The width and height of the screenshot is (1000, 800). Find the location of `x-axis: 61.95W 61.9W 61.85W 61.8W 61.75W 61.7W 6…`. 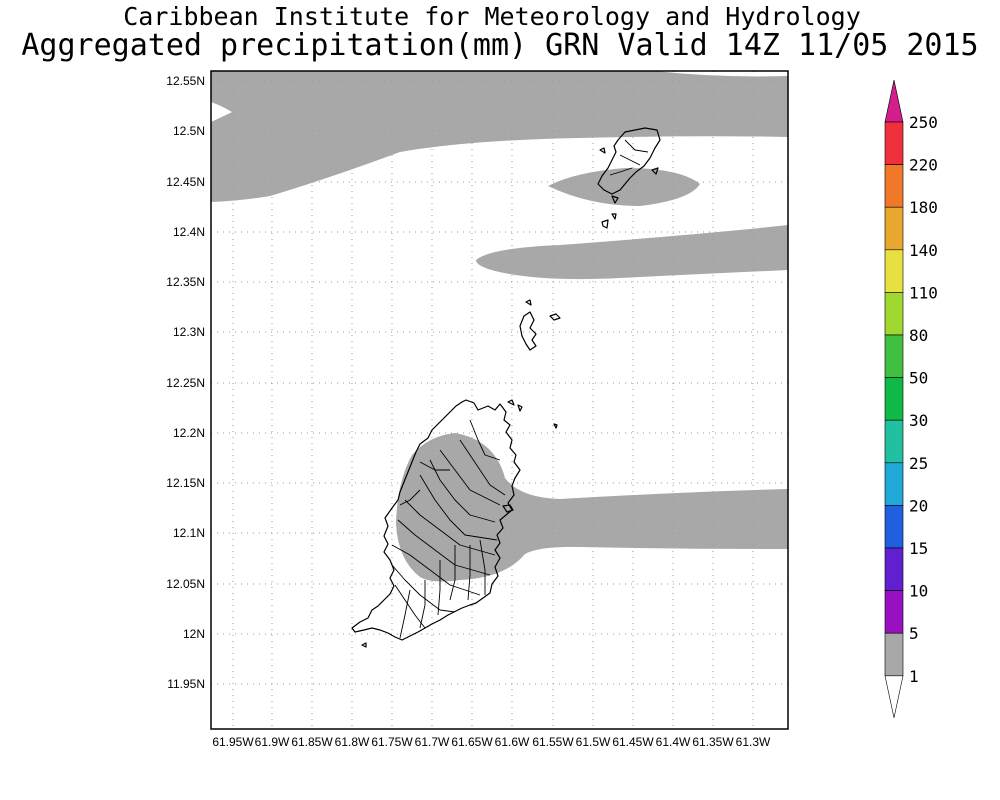

x-axis: 61.95W 61.9W 61.85W 61.8W 61.75W 61.7W 6… is located at coordinates (491, 742).